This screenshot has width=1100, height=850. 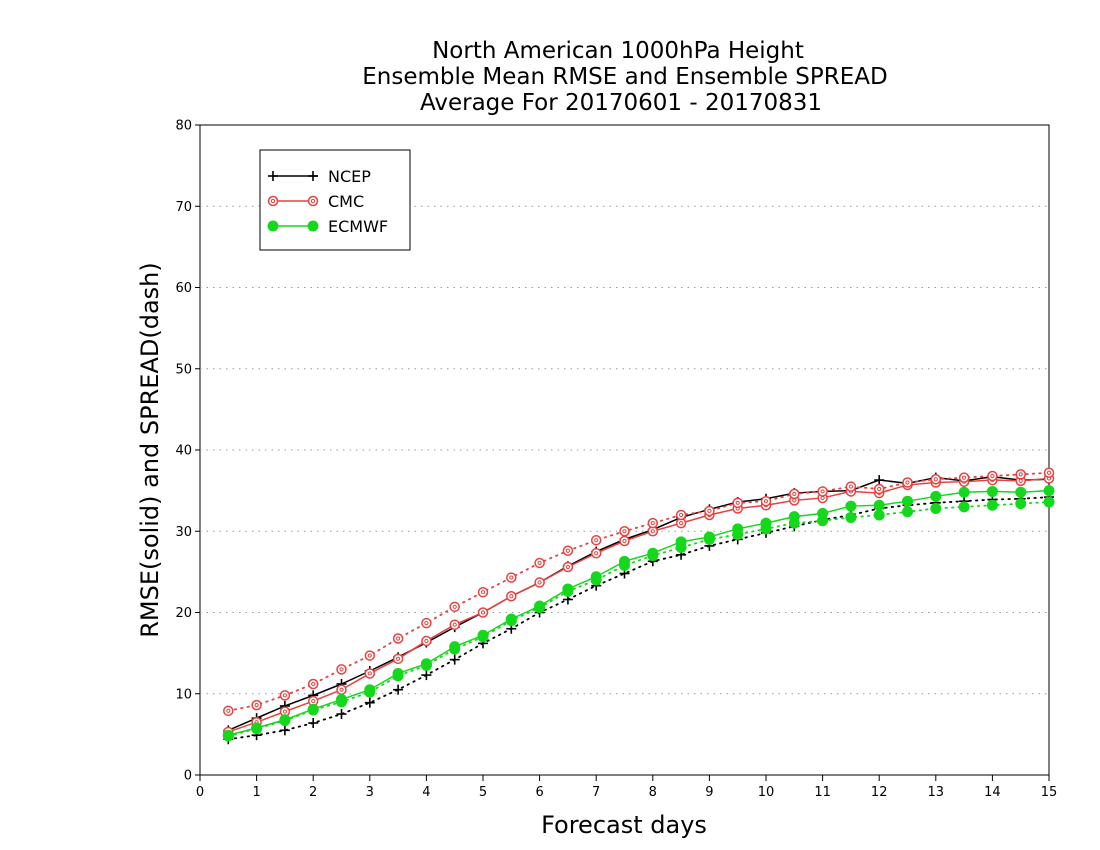 I want to click on point-spread-cmc-14-inner, so click(x=624, y=531).